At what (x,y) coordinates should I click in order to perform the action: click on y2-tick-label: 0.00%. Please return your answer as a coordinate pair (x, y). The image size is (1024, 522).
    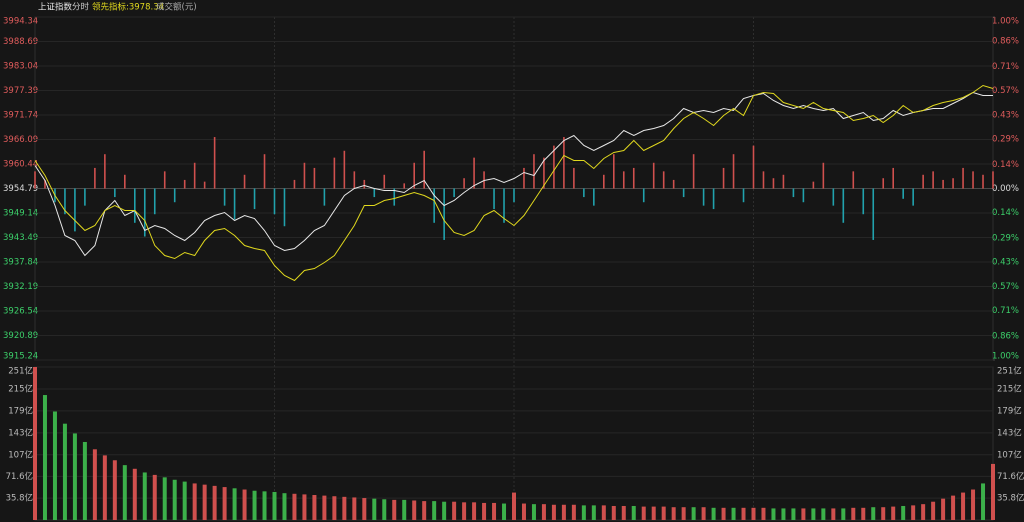
    Looking at the image, I should click on (1005, 189).